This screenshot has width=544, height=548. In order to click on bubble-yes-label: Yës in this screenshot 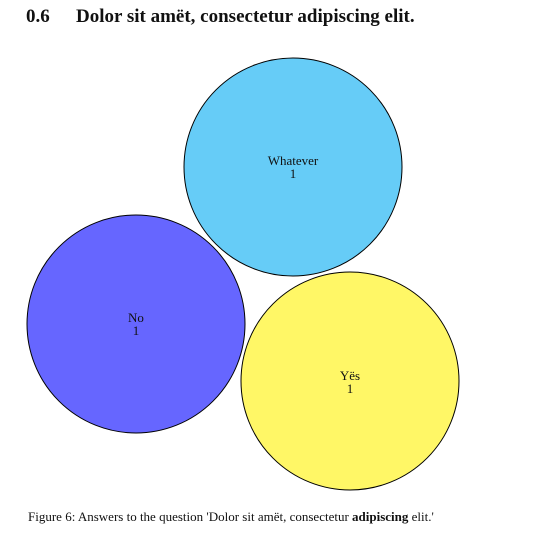, I will do `click(350, 375)`.